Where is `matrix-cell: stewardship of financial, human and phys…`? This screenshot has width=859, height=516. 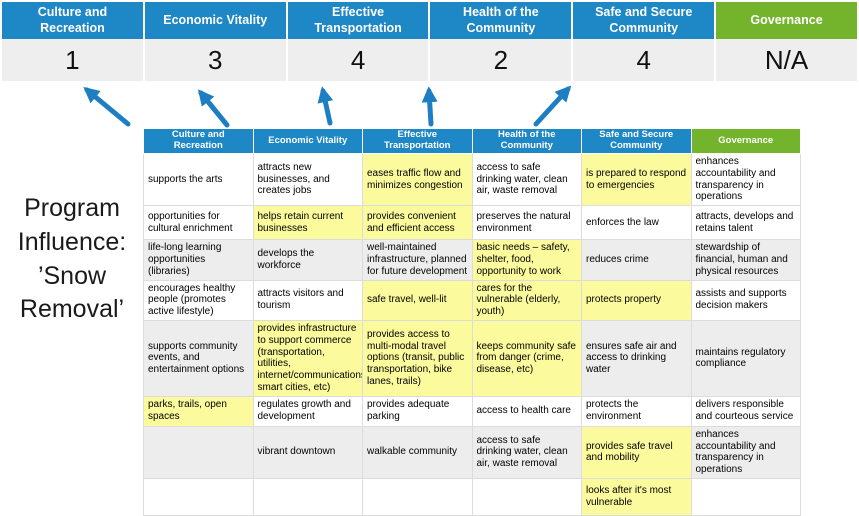
matrix-cell: stewardship of financial, human and phys… is located at coordinates (745, 260).